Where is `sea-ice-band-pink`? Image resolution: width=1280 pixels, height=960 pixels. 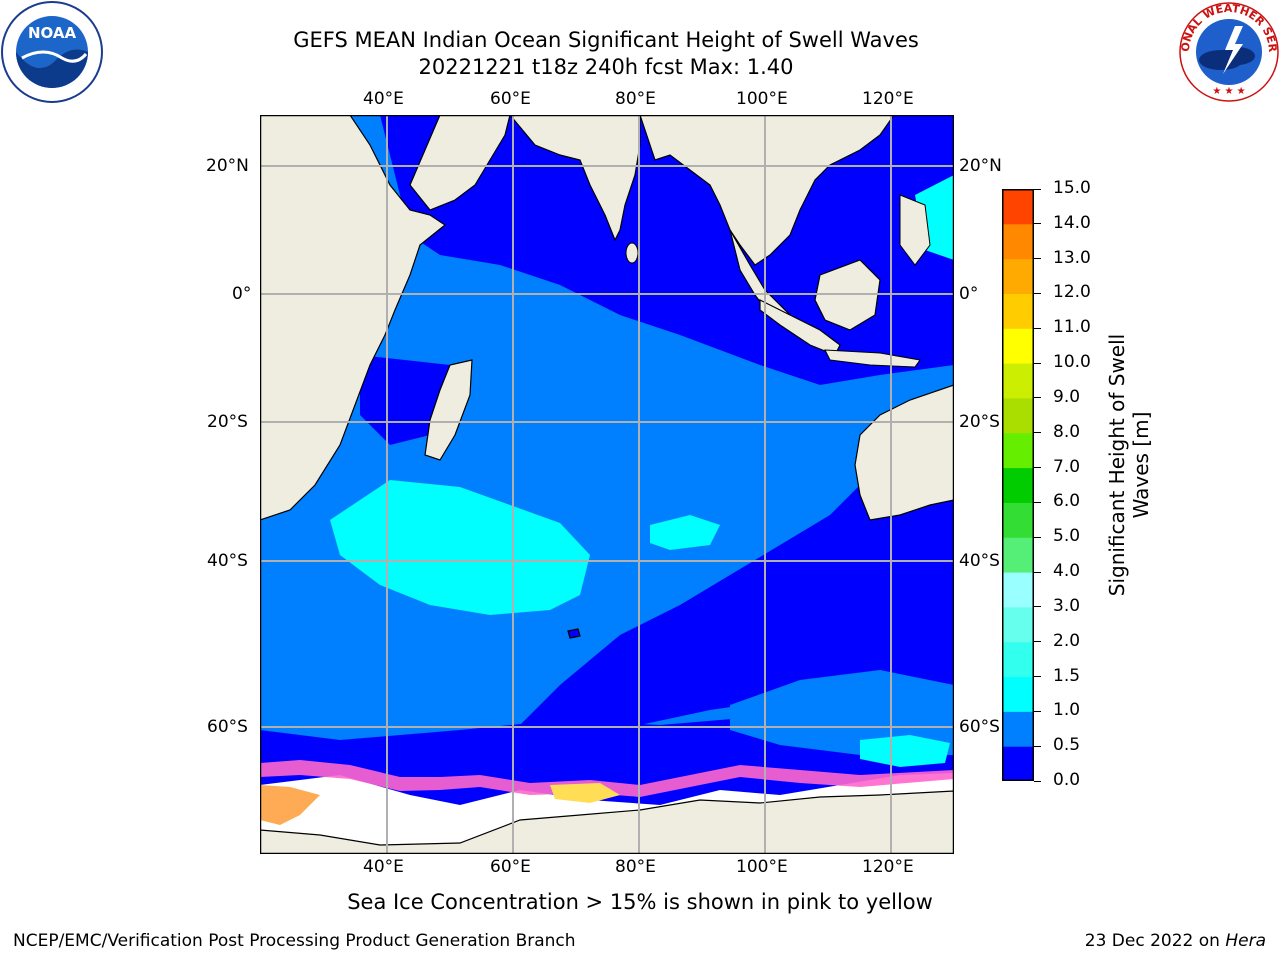 sea-ice-band-pink is located at coordinates (607, 778).